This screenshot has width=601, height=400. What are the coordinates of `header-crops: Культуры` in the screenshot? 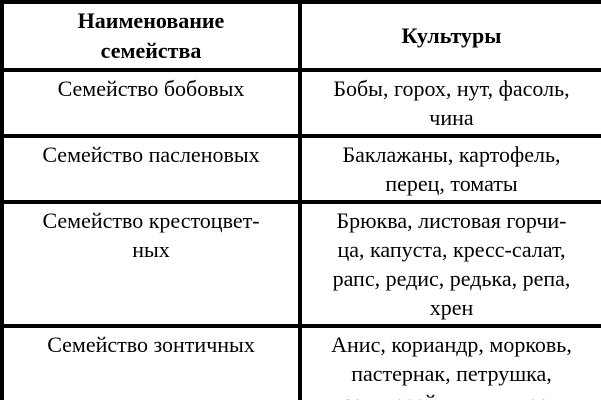 It's located at (449, 36).